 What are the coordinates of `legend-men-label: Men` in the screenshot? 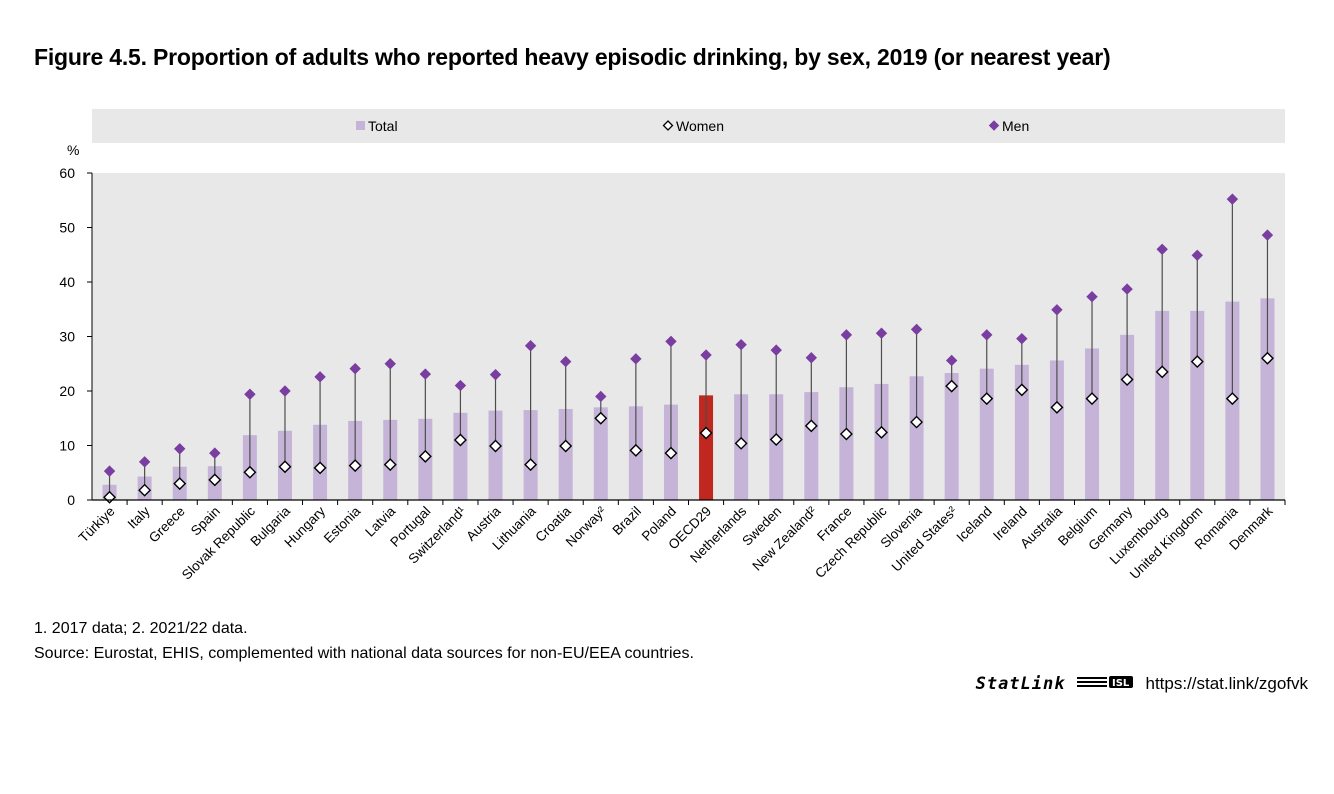 It's located at (1015, 126).